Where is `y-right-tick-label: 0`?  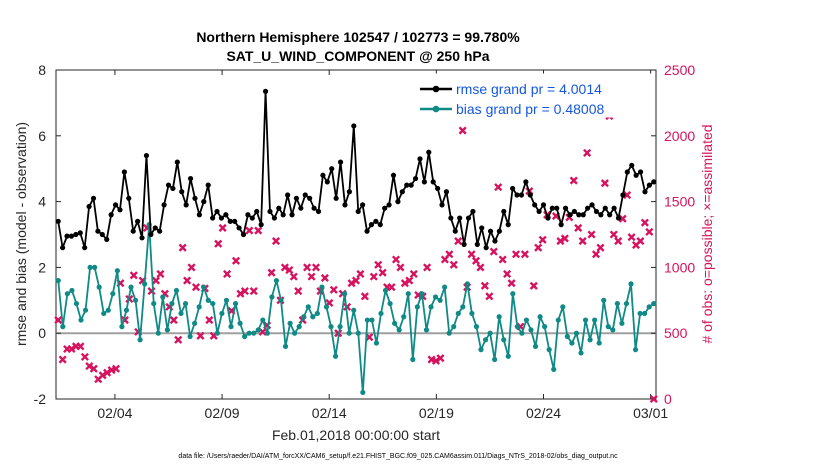 y-right-tick-label: 0 is located at coordinates (668, 399).